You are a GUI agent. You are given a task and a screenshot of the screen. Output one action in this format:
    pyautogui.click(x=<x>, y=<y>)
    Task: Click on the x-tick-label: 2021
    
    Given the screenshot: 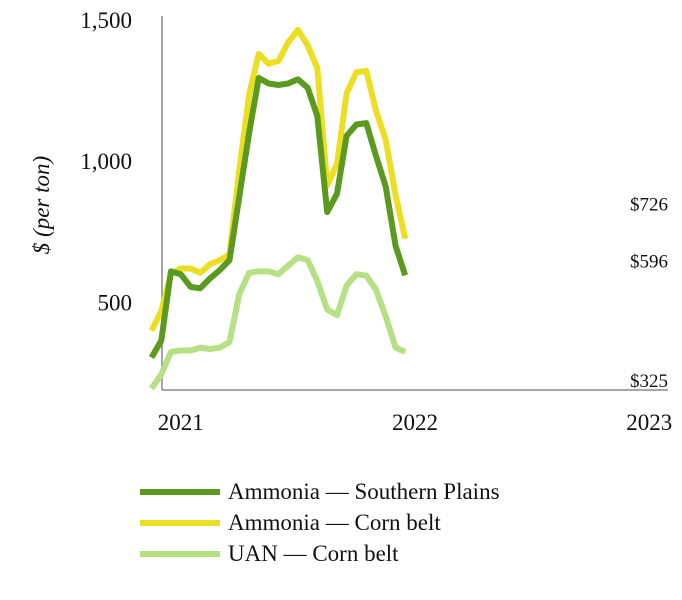 What is the action you would take?
    pyautogui.click(x=181, y=422)
    